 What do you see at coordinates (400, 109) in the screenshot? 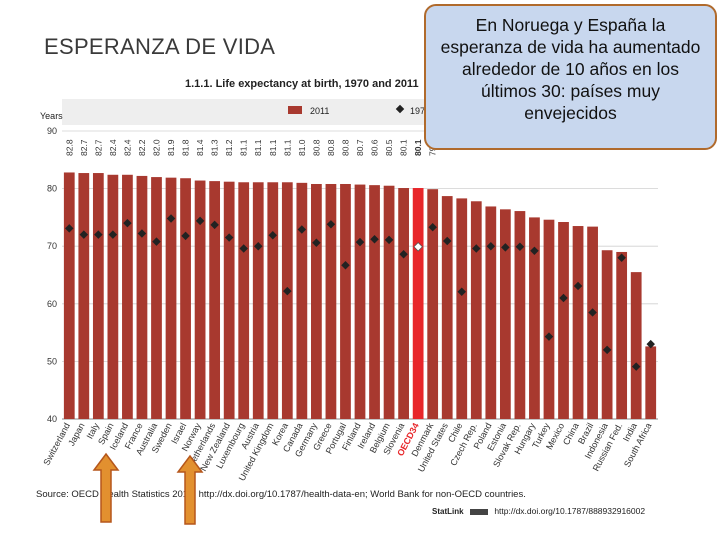
I see `legend-marker-1970` at bounding box center [400, 109].